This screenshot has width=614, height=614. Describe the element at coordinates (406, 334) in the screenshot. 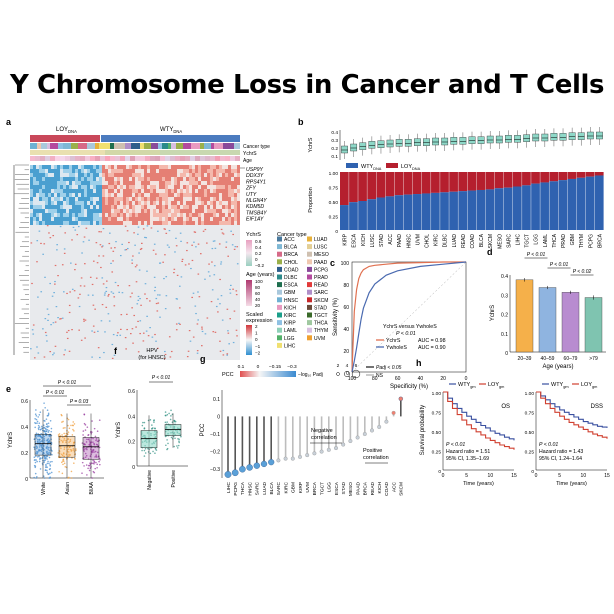

I see `c-annotation-p: P < 0.01` at that location.